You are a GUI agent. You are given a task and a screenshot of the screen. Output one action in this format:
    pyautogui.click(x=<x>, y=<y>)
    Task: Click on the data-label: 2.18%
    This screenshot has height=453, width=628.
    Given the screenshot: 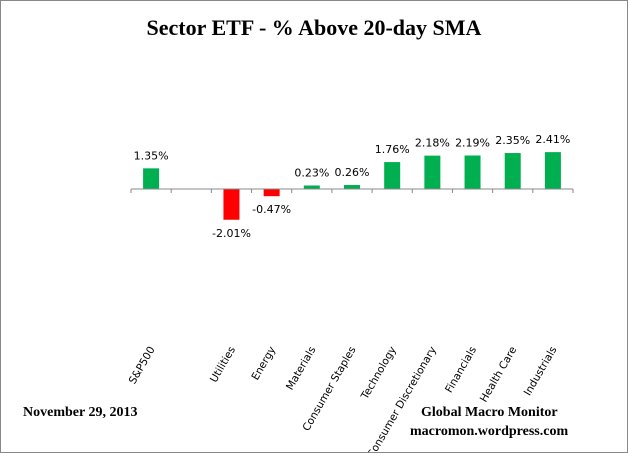 What is the action you would take?
    pyautogui.click(x=432, y=143)
    